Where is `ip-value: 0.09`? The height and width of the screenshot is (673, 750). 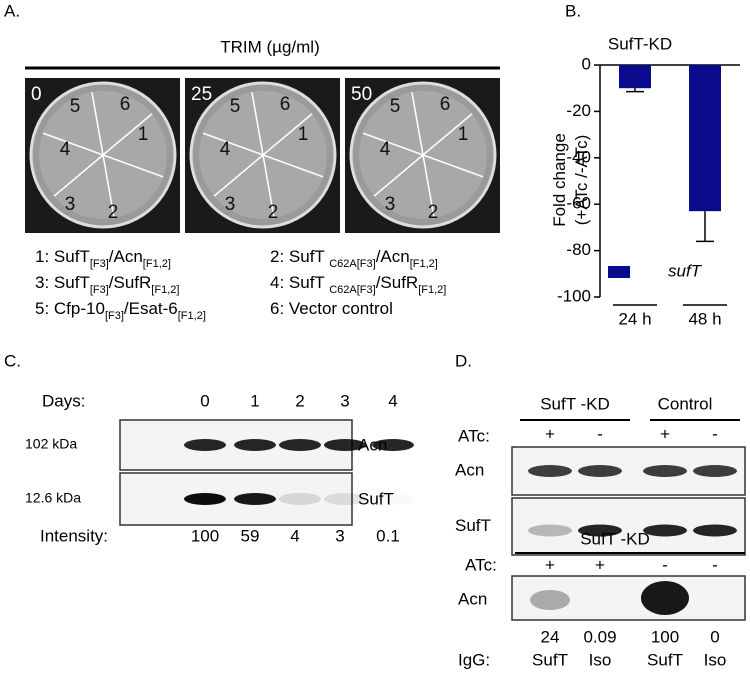 ip-value: 0.09 is located at coordinates (599, 636).